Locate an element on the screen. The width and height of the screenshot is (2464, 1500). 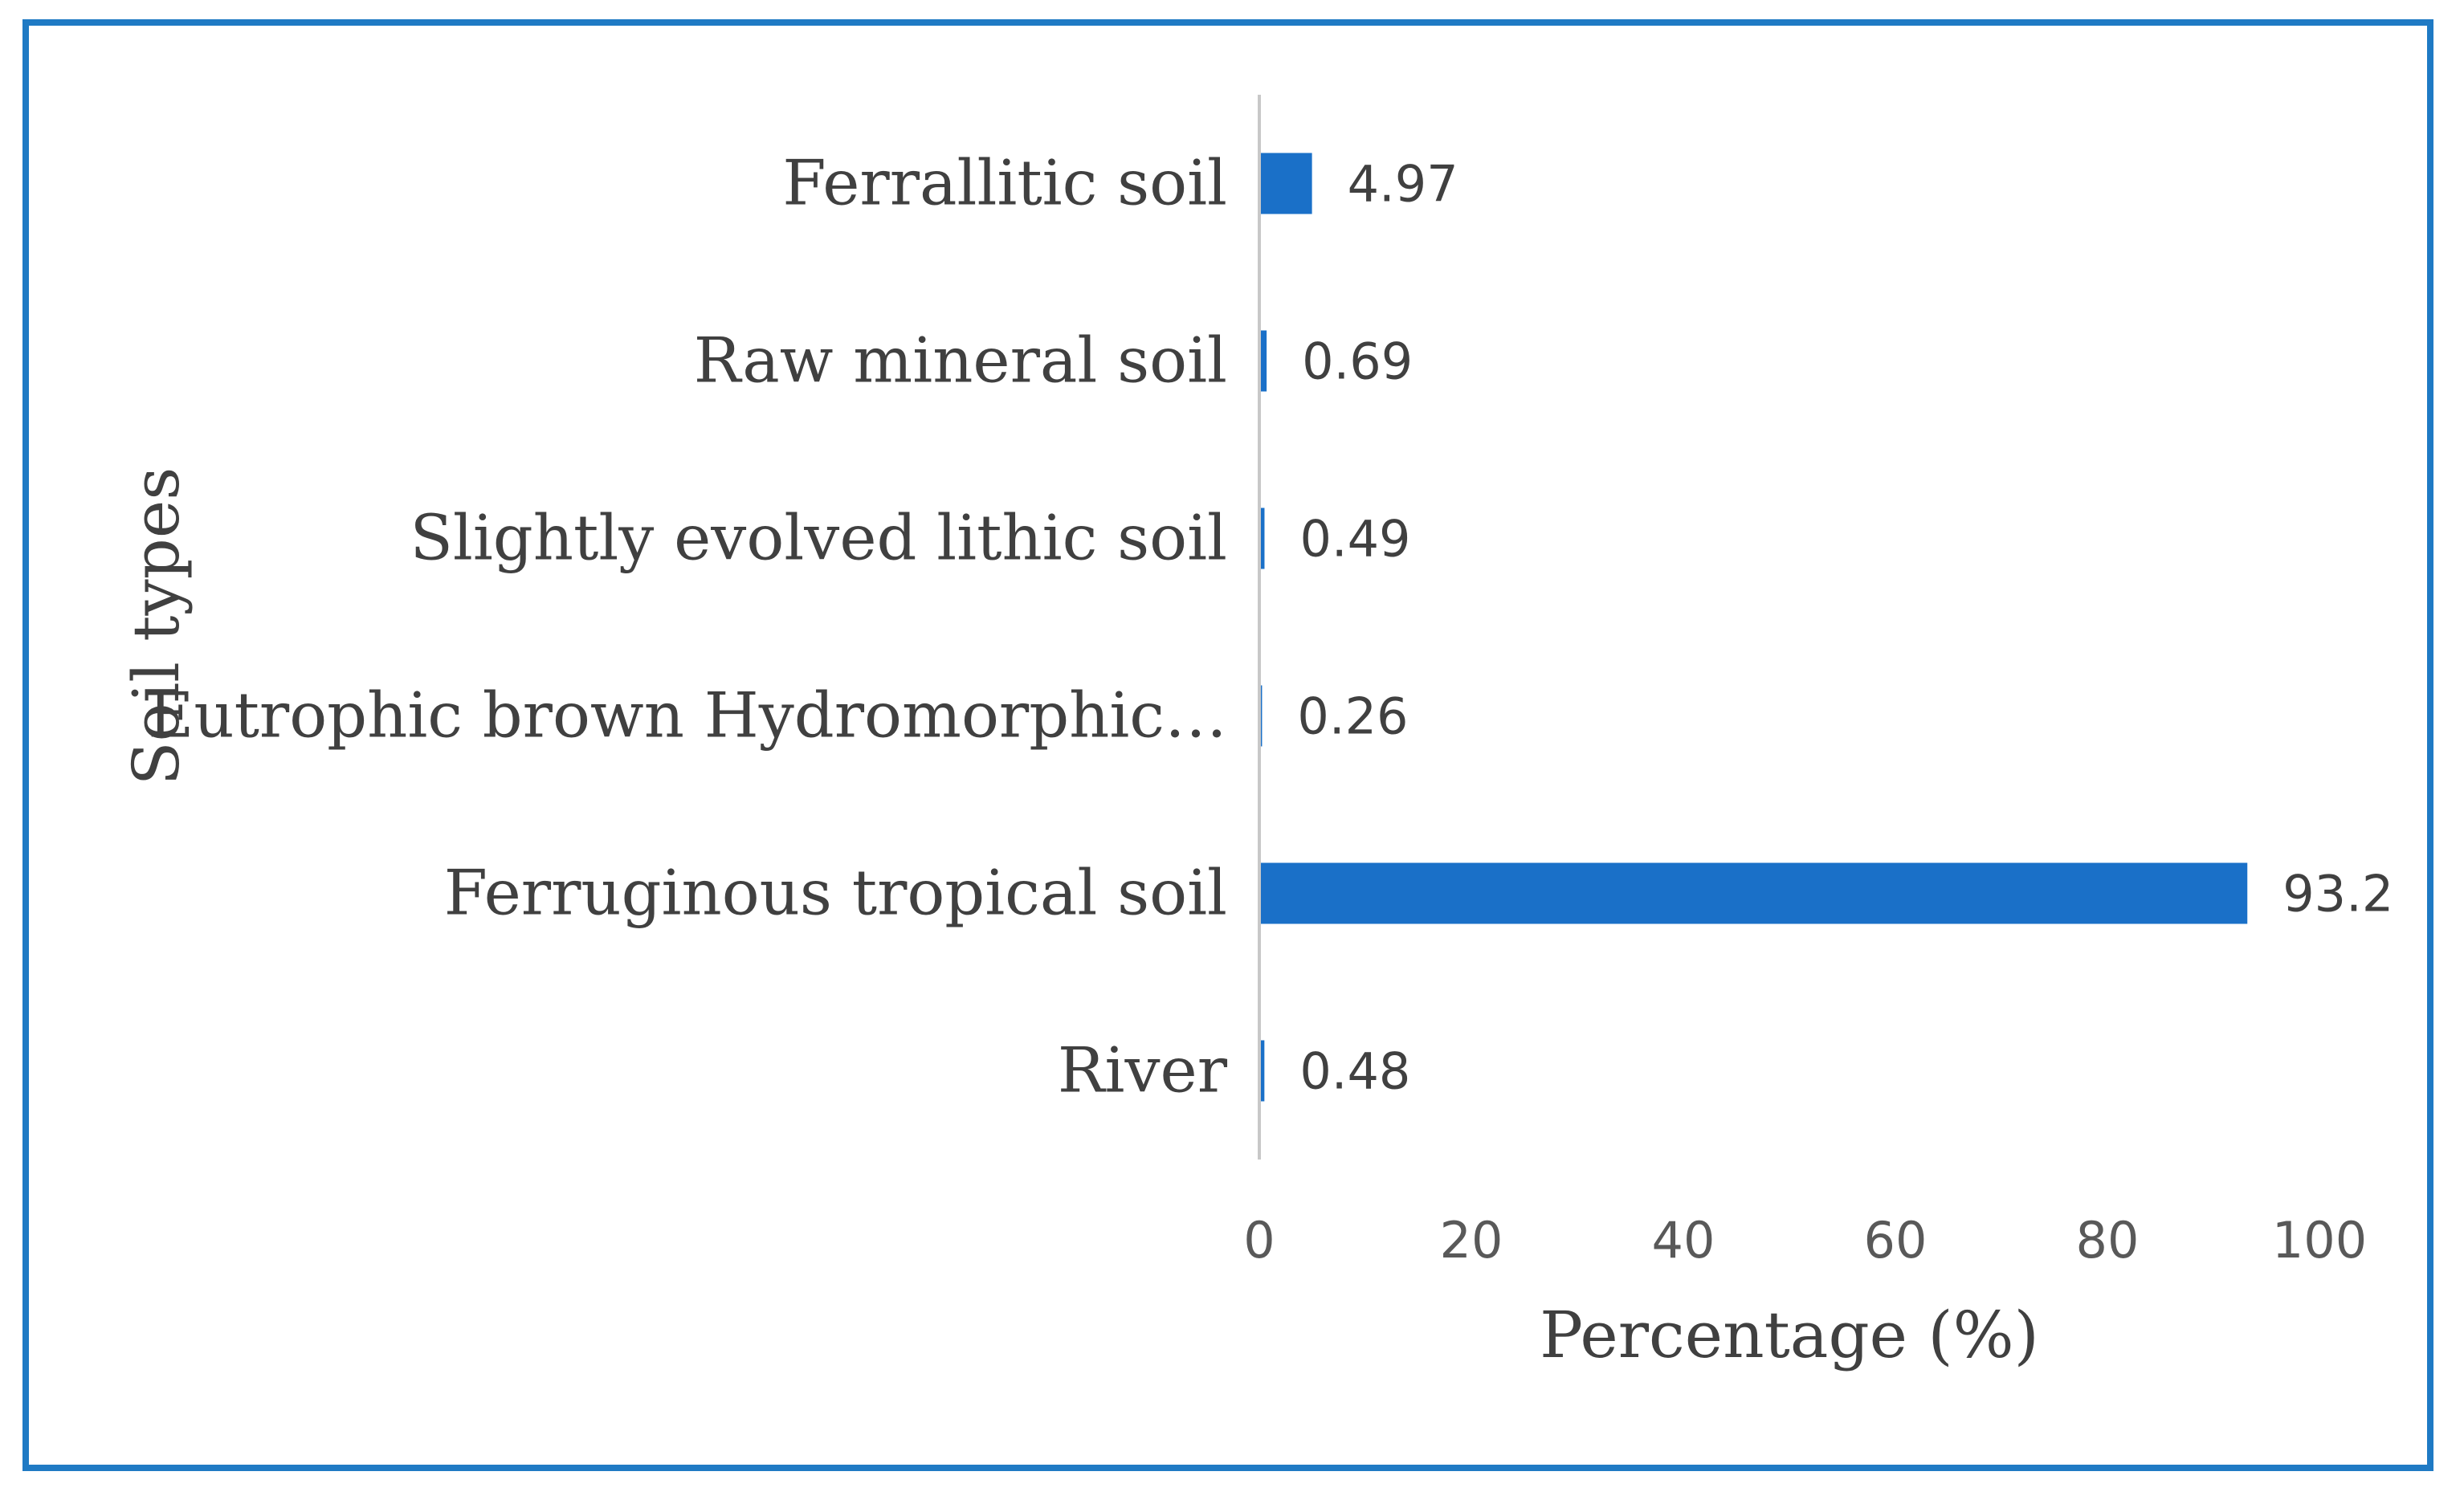
data-label-1: 0.69 is located at coordinates (1357, 361).